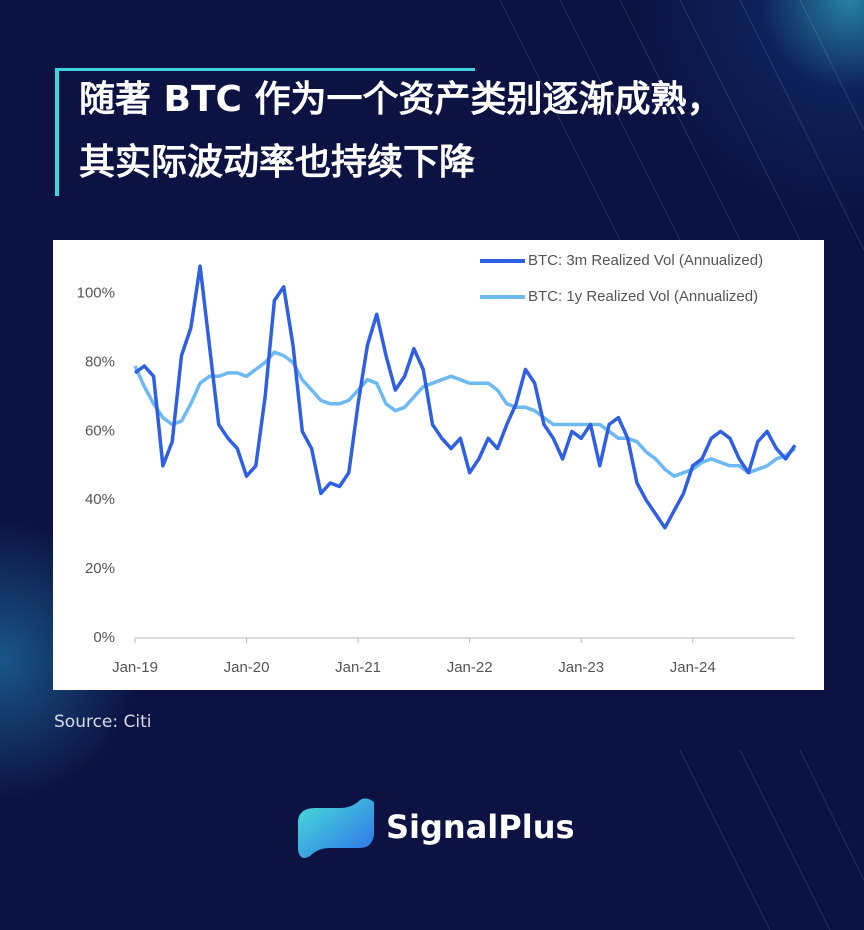 The height and width of the screenshot is (930, 864). Describe the element at coordinates (336, 828) in the screenshot. I see `logo` at that location.